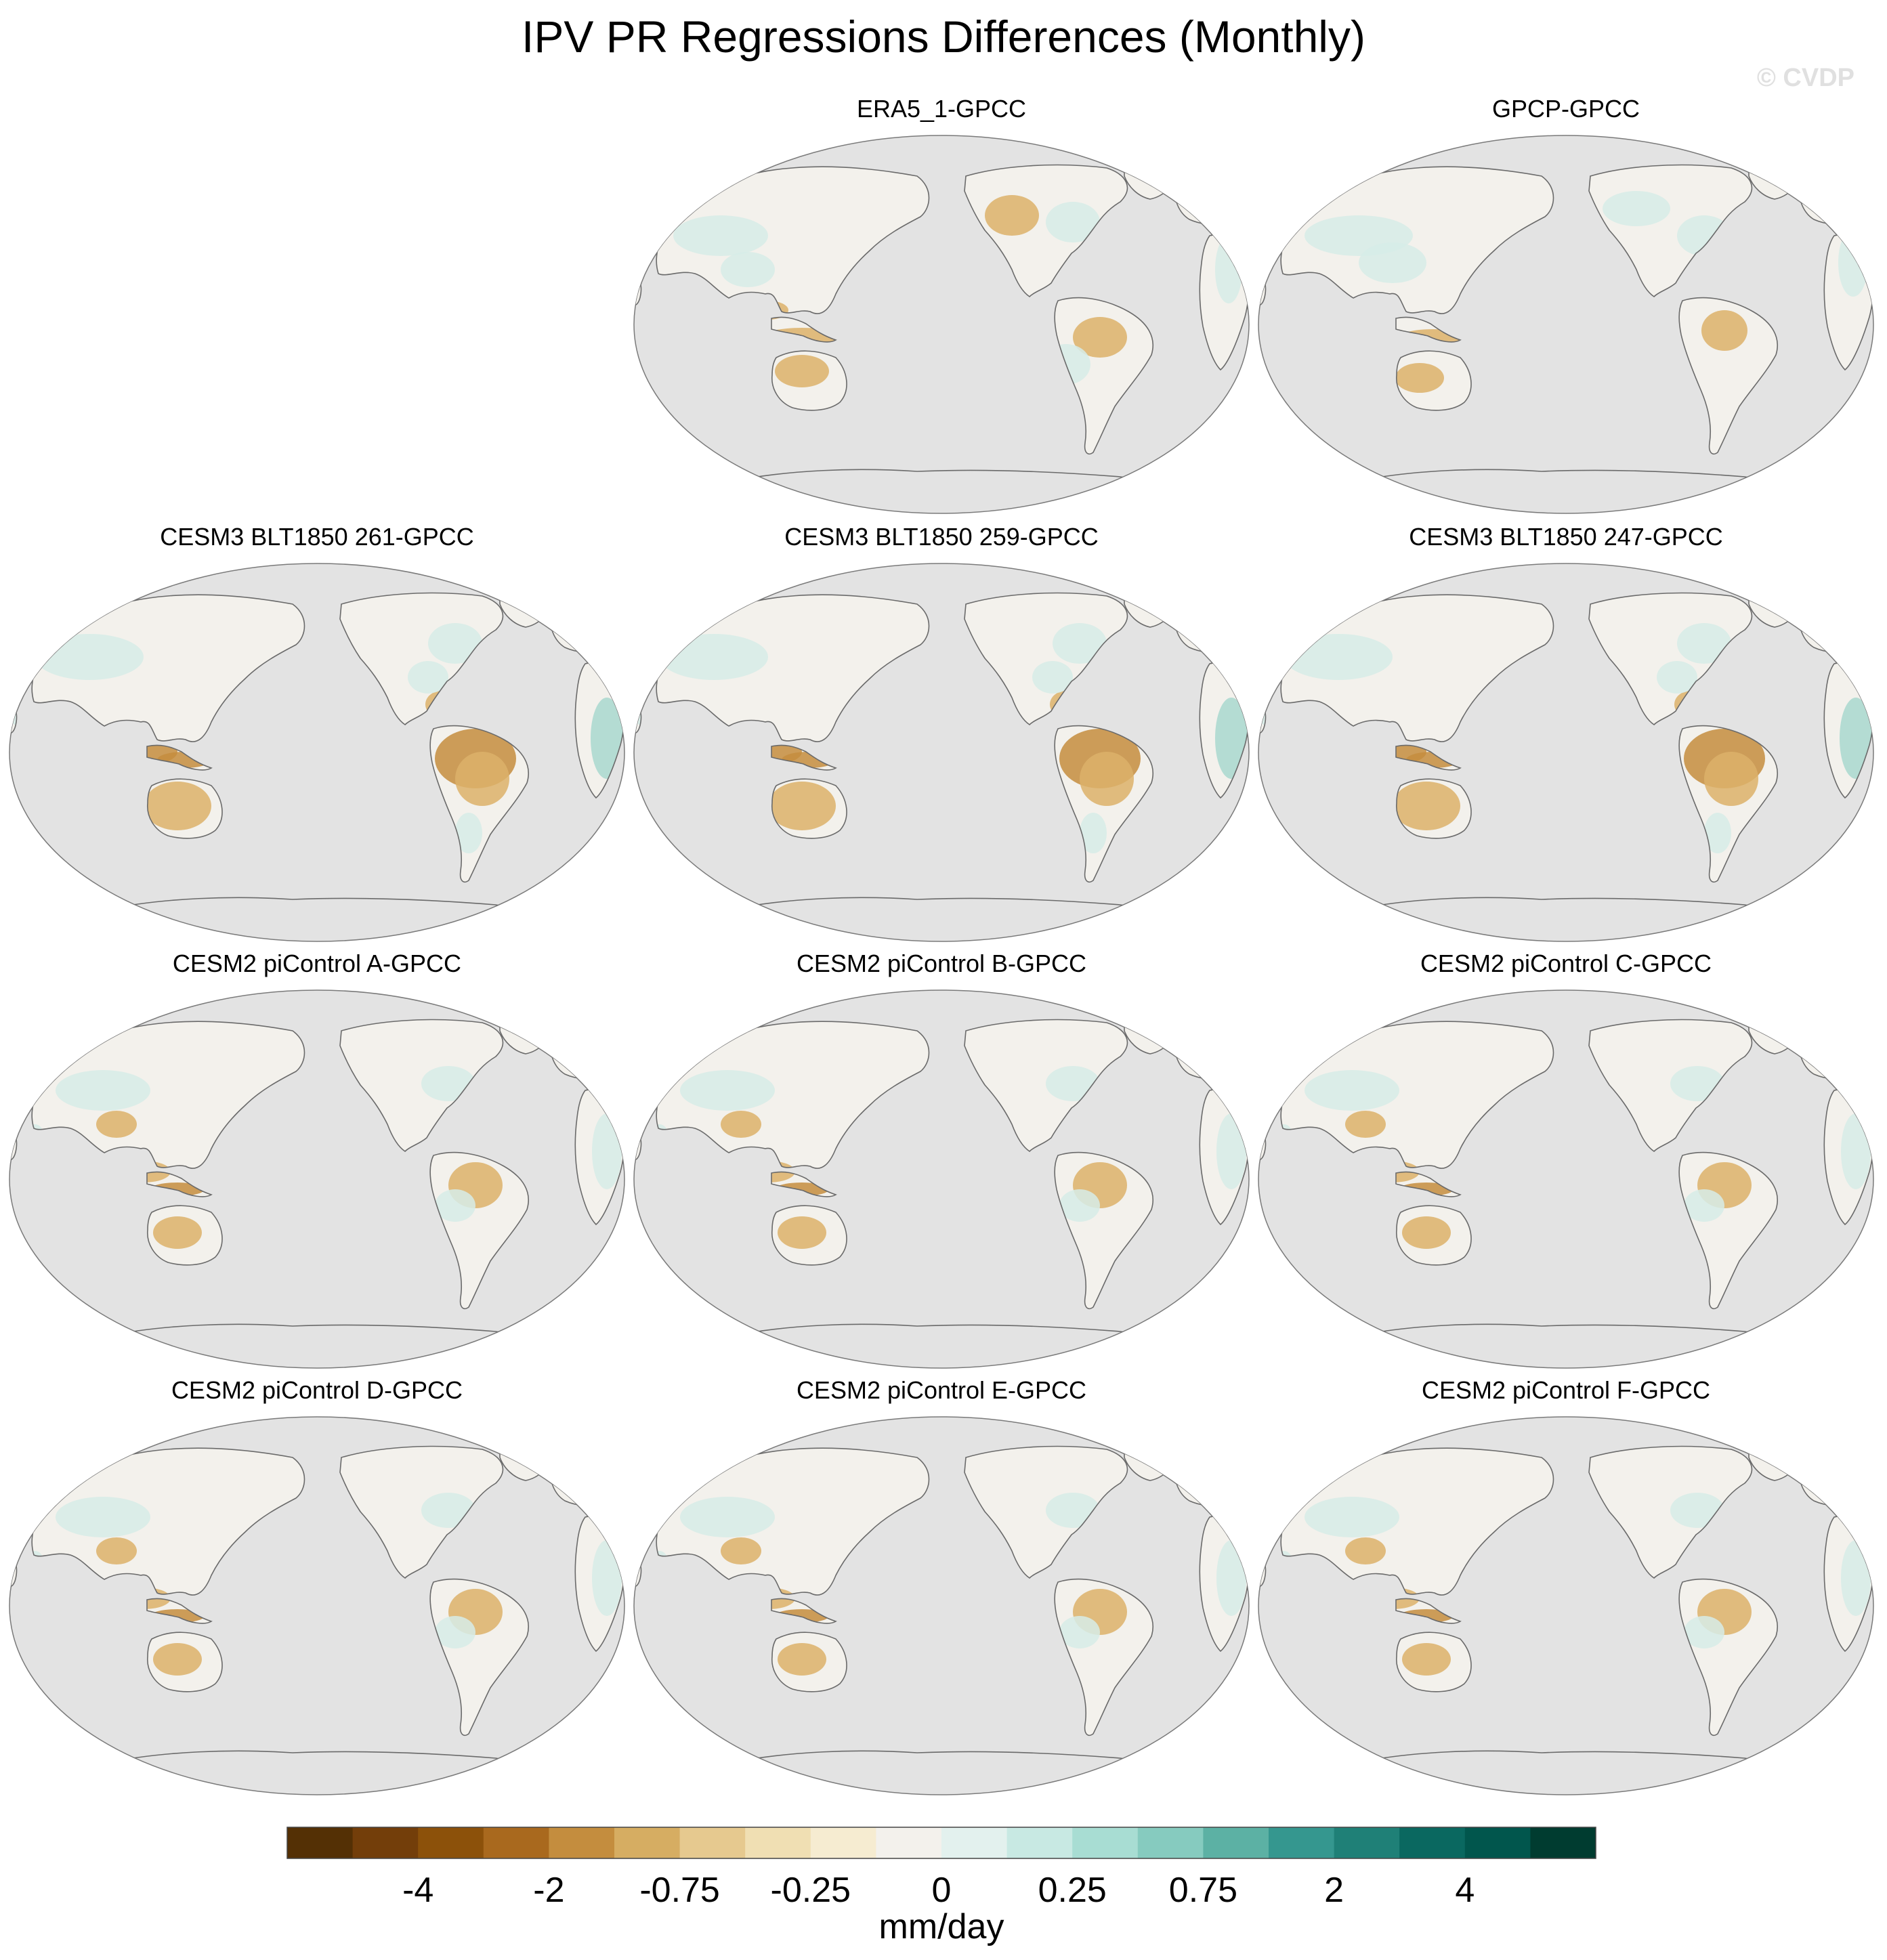  Describe the element at coordinates (1566, 1159) in the screenshot. I see `map-panel: CESM2 piControl C-GPCC` at that location.